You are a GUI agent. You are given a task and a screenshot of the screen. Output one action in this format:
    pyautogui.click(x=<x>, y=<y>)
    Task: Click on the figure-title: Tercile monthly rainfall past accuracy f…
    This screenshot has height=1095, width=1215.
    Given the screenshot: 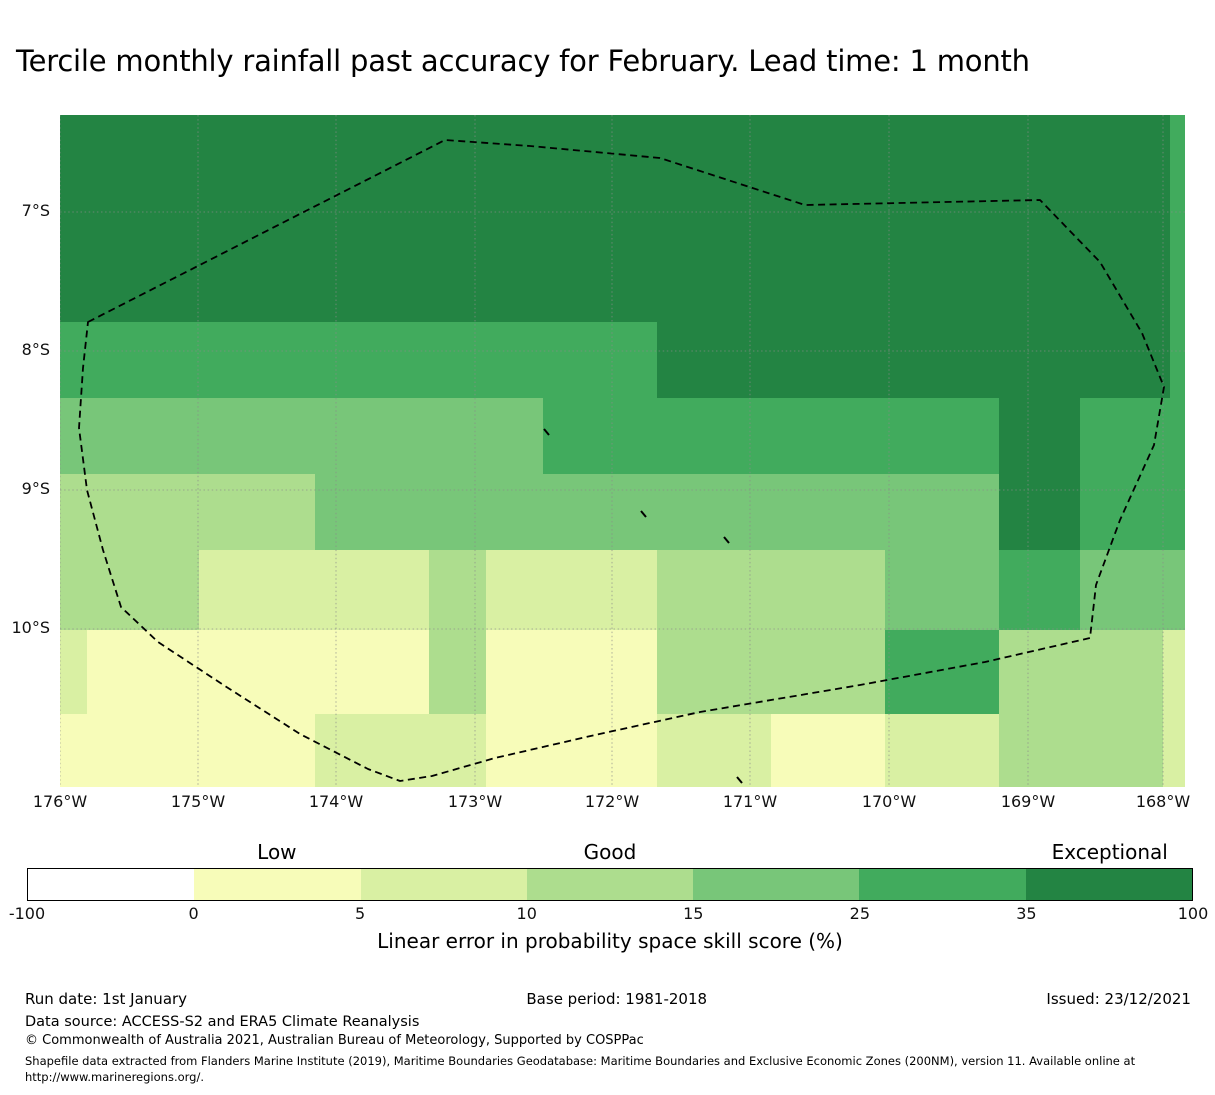 What is the action you would take?
    pyautogui.click(x=523, y=61)
    